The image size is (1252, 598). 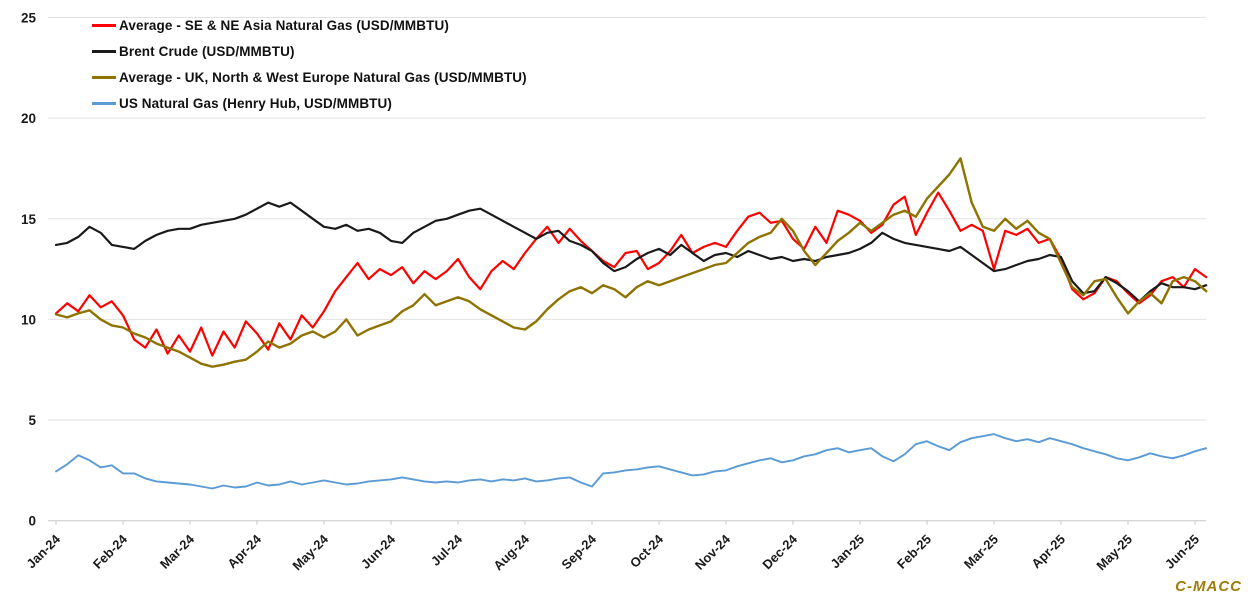 I want to click on legend-item-henry-hub: US Natural Gas (Henry Hub, USD/MMBTU), so click(x=309, y=103).